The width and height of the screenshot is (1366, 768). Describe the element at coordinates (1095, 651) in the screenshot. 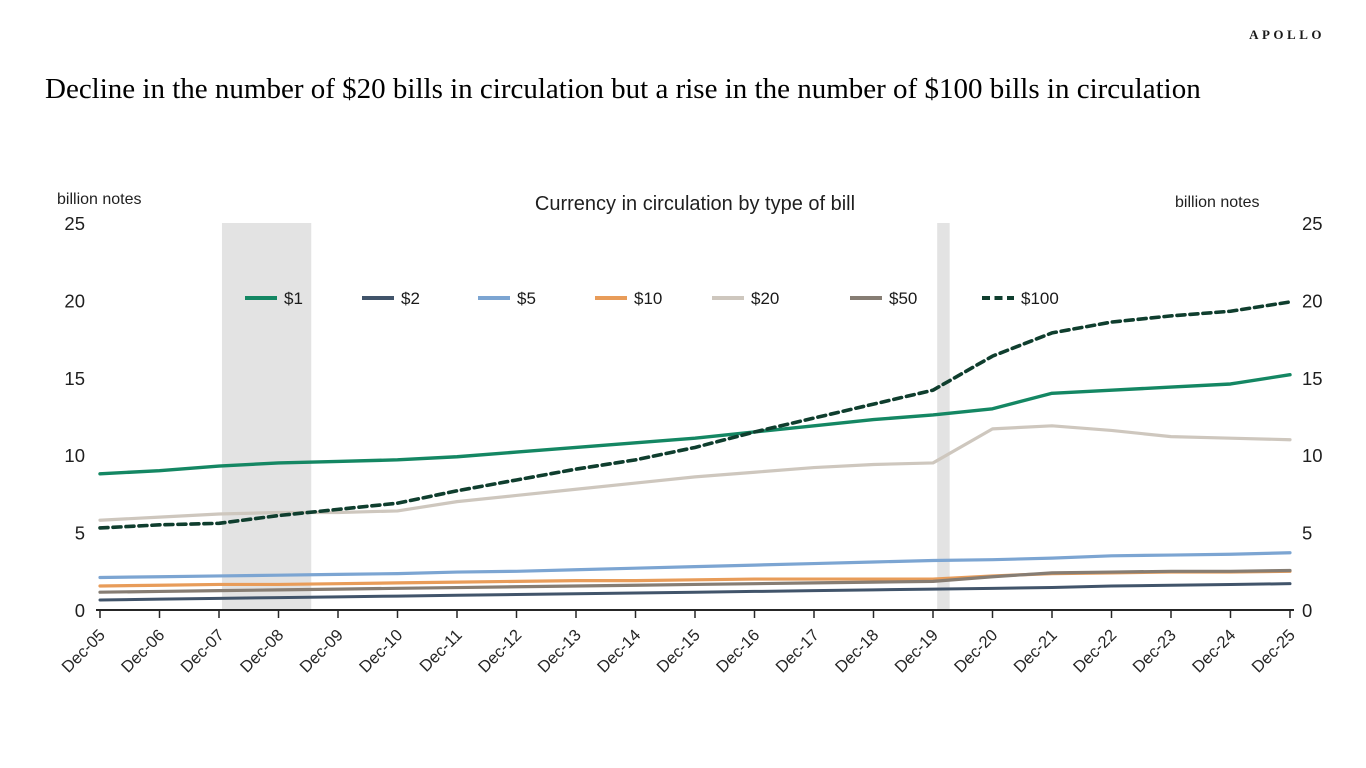

I see `x-axis-label: Dec-22` at that location.